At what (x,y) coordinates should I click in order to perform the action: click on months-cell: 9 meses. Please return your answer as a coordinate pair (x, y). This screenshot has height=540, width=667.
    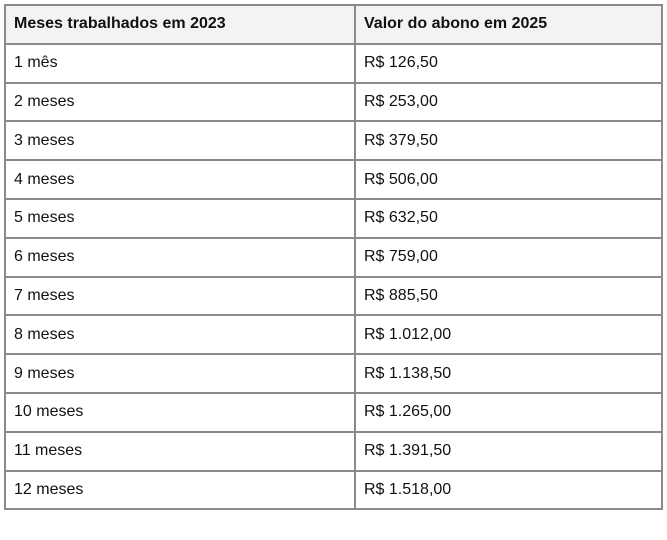
    Looking at the image, I should click on (180, 373).